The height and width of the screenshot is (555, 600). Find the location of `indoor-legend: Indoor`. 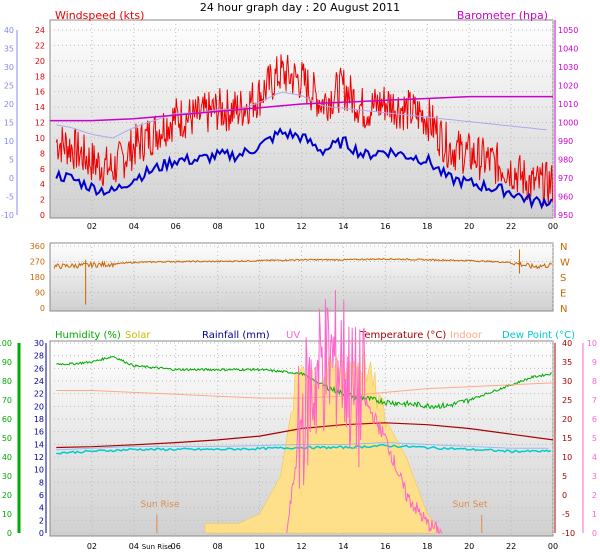

indoor-legend: Indoor is located at coordinates (466, 335).